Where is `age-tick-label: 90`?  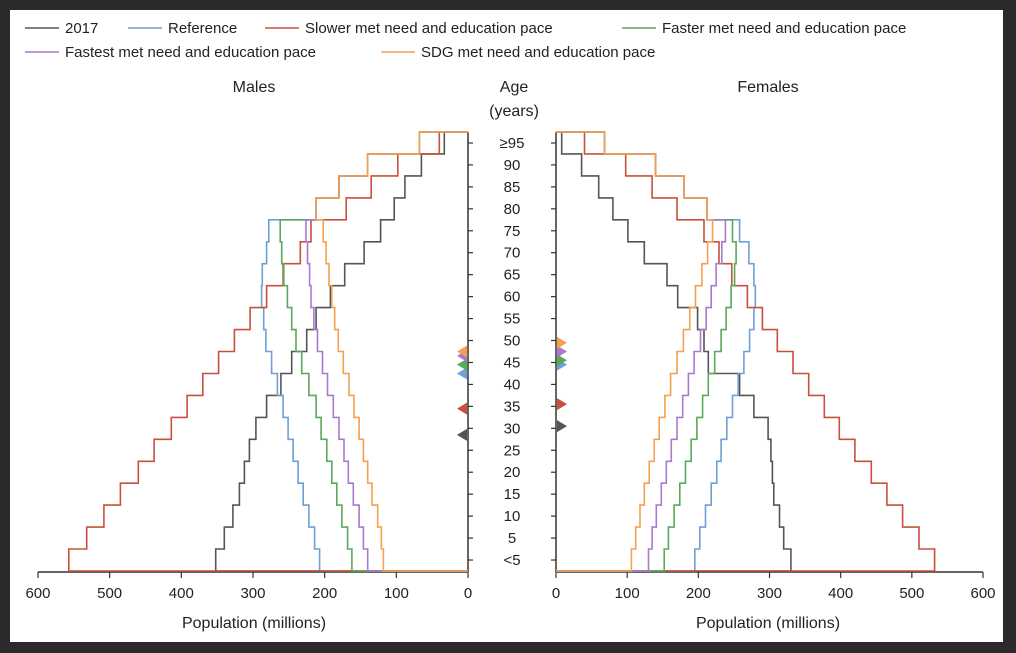 age-tick-label: 90 is located at coordinates (512, 165).